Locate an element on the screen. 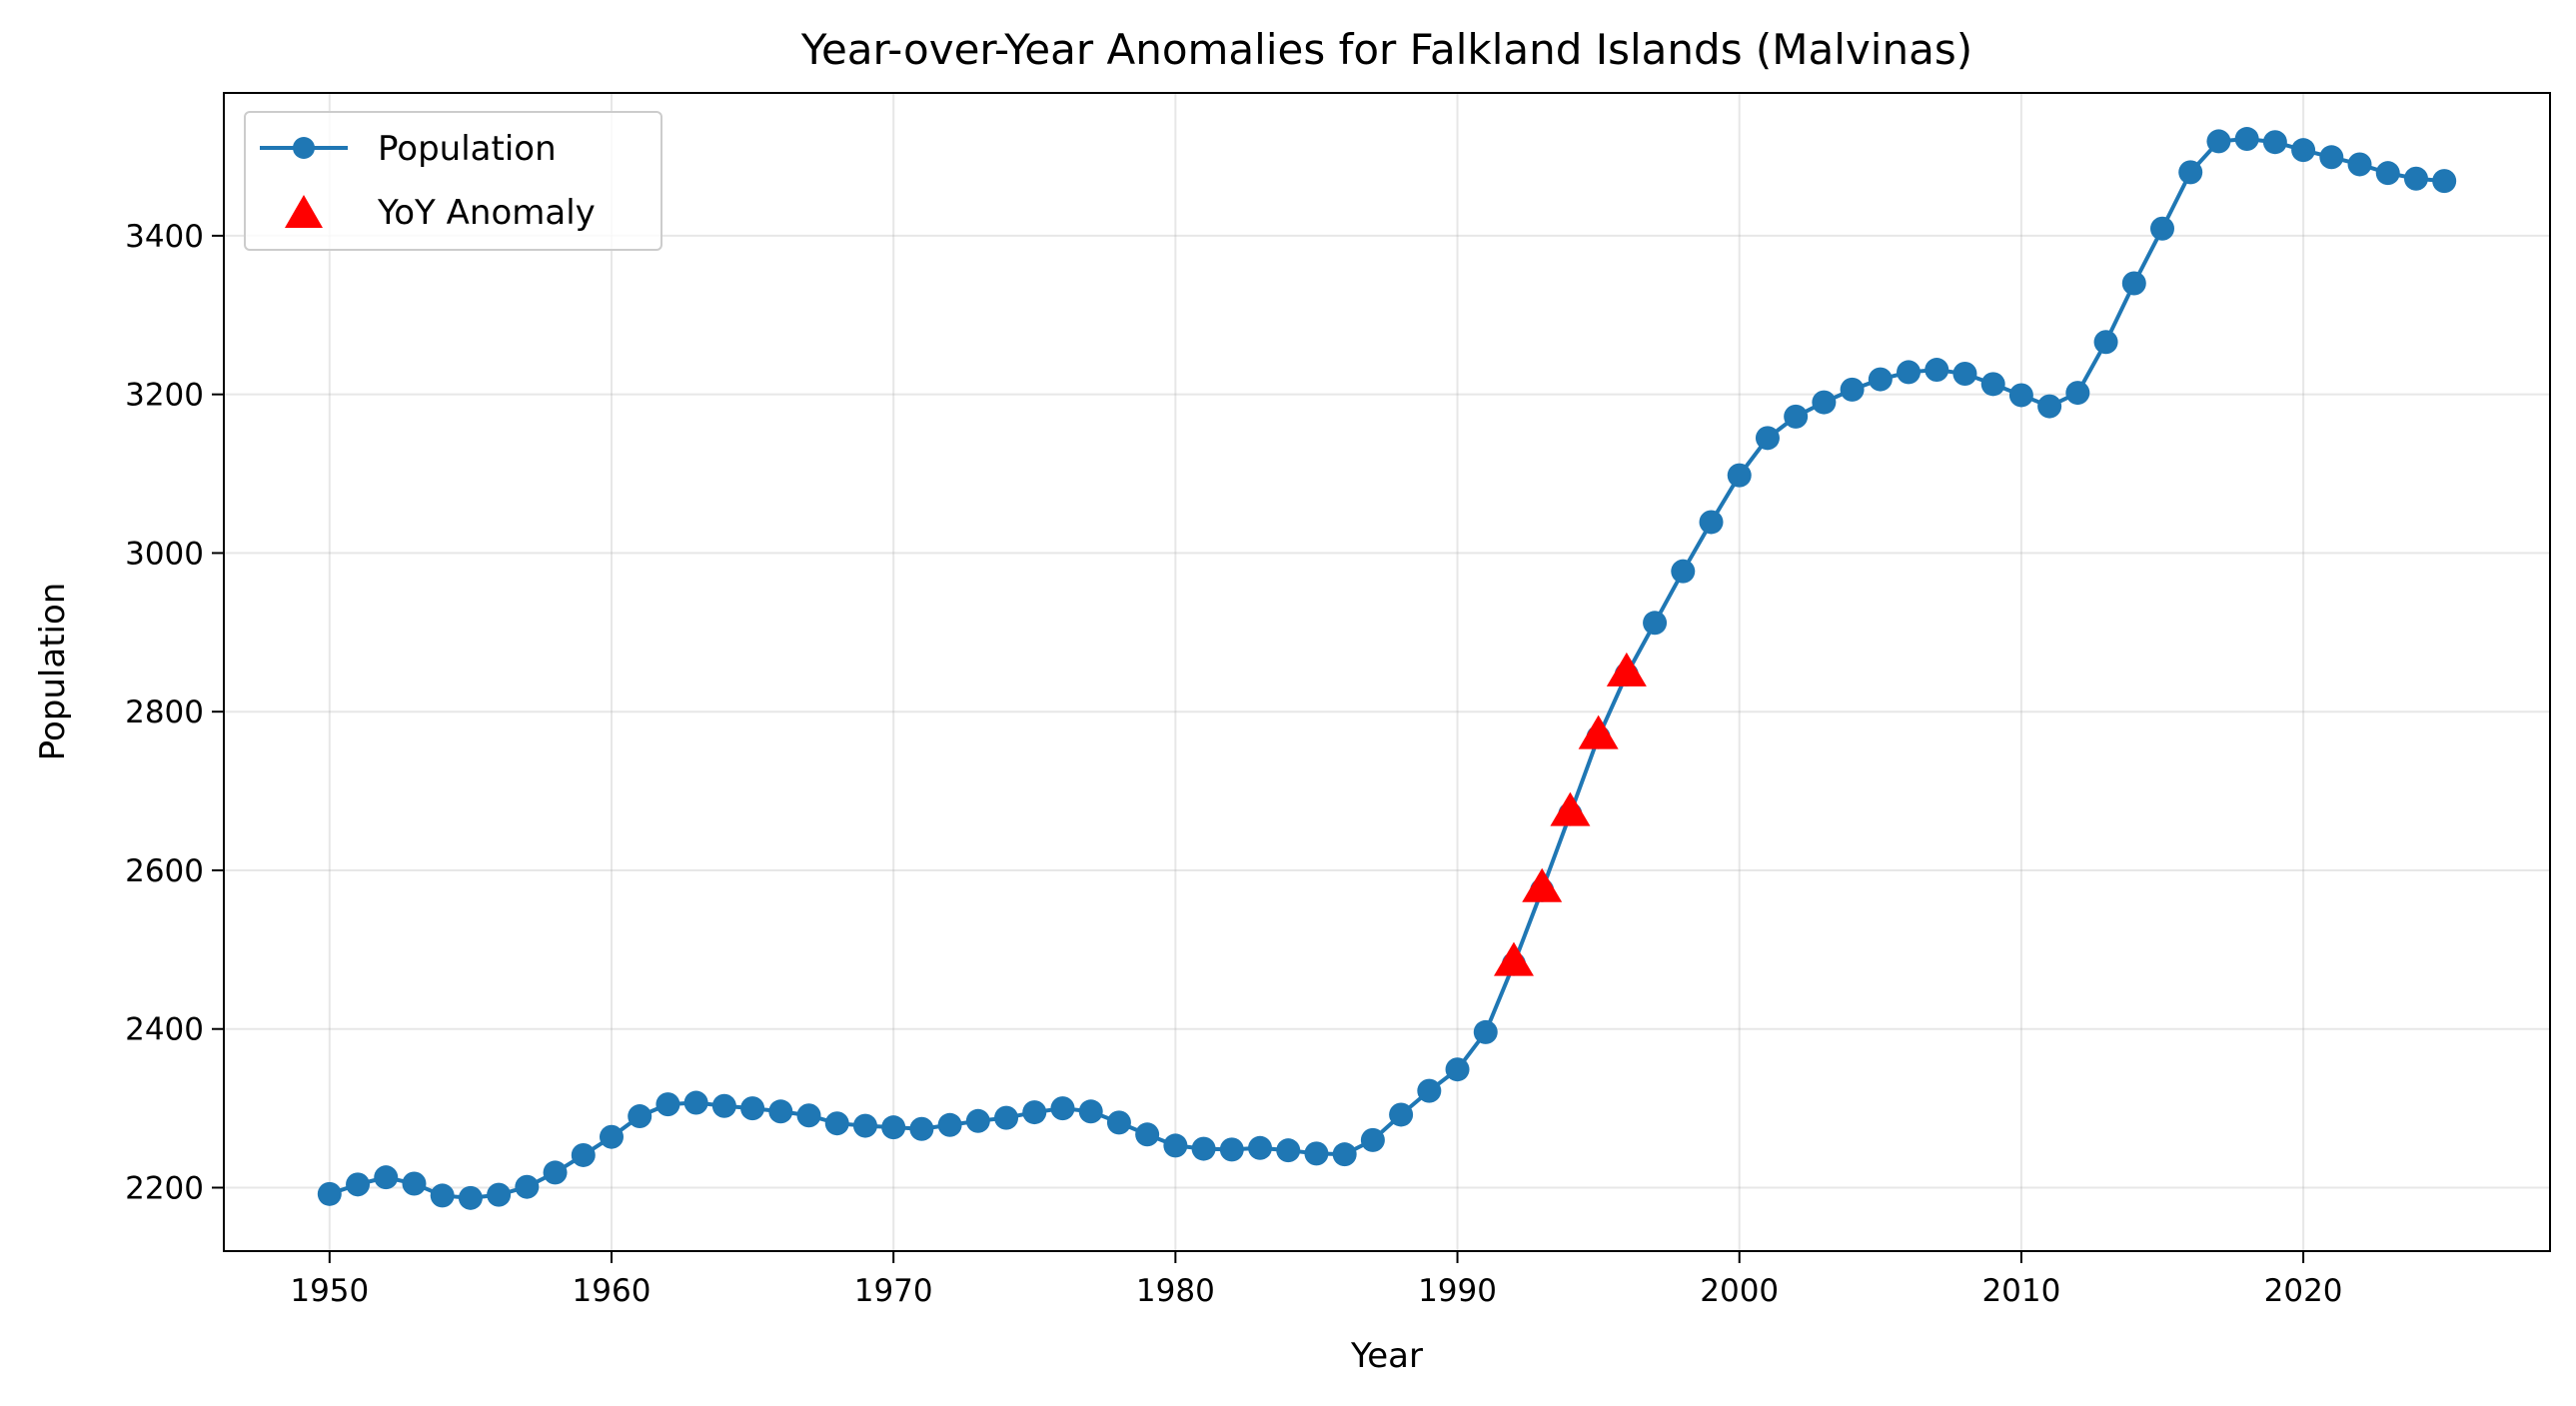 This screenshot has width=2576, height=1406. legend-label-population: Population is located at coordinates (467, 149).